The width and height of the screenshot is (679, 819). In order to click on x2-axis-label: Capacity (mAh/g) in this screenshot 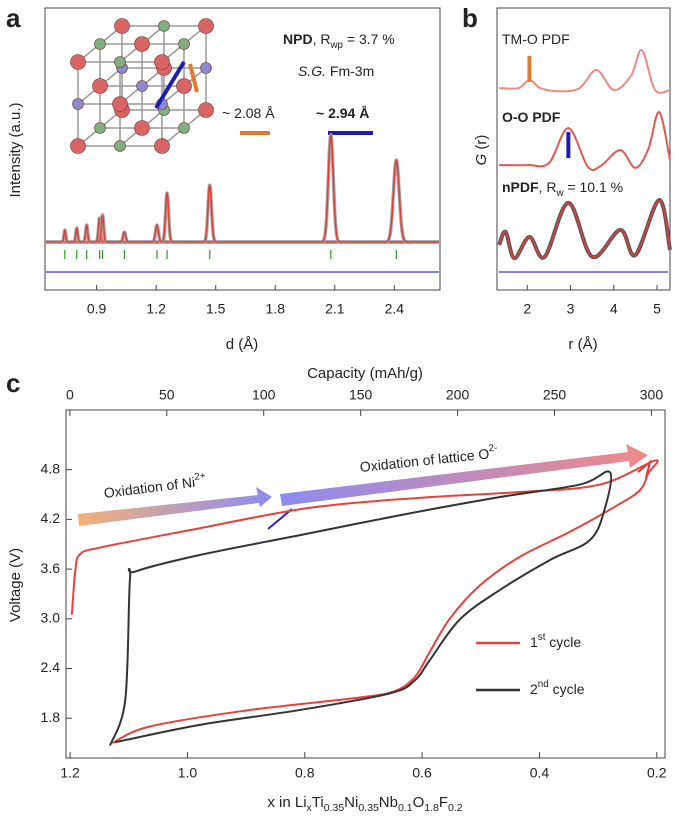, I will do `click(365, 373)`.